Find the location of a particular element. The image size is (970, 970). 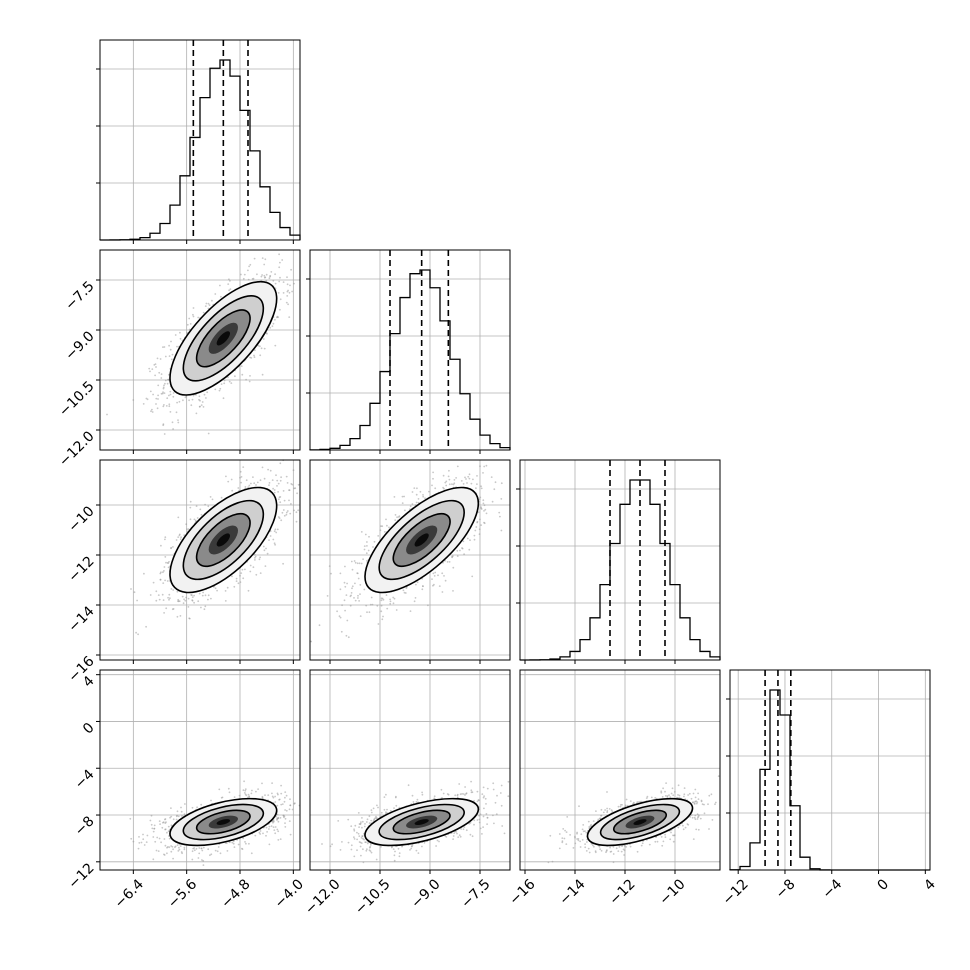

y-tick-label-3-1: −8 is located at coordinates (85, 826).